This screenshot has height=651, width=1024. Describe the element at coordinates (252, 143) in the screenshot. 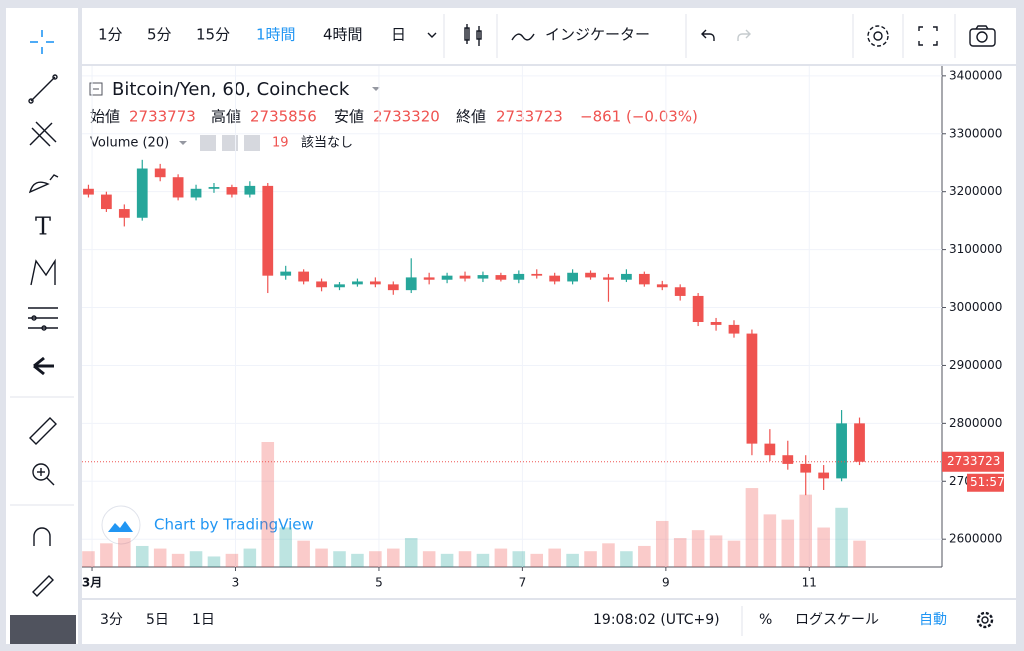

I see `remove-button` at that location.